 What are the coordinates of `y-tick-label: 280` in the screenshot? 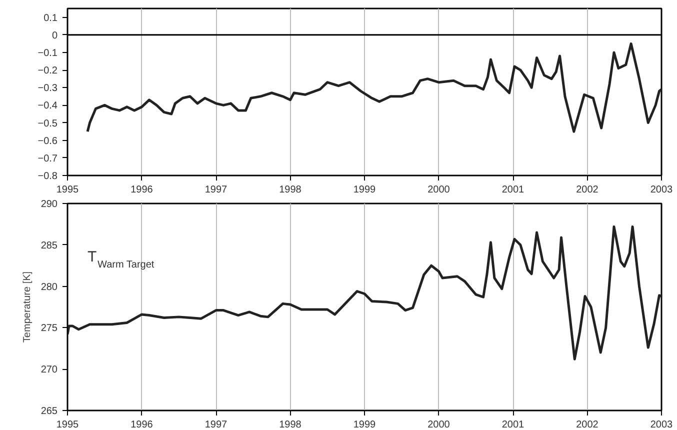 It's located at (49, 287).